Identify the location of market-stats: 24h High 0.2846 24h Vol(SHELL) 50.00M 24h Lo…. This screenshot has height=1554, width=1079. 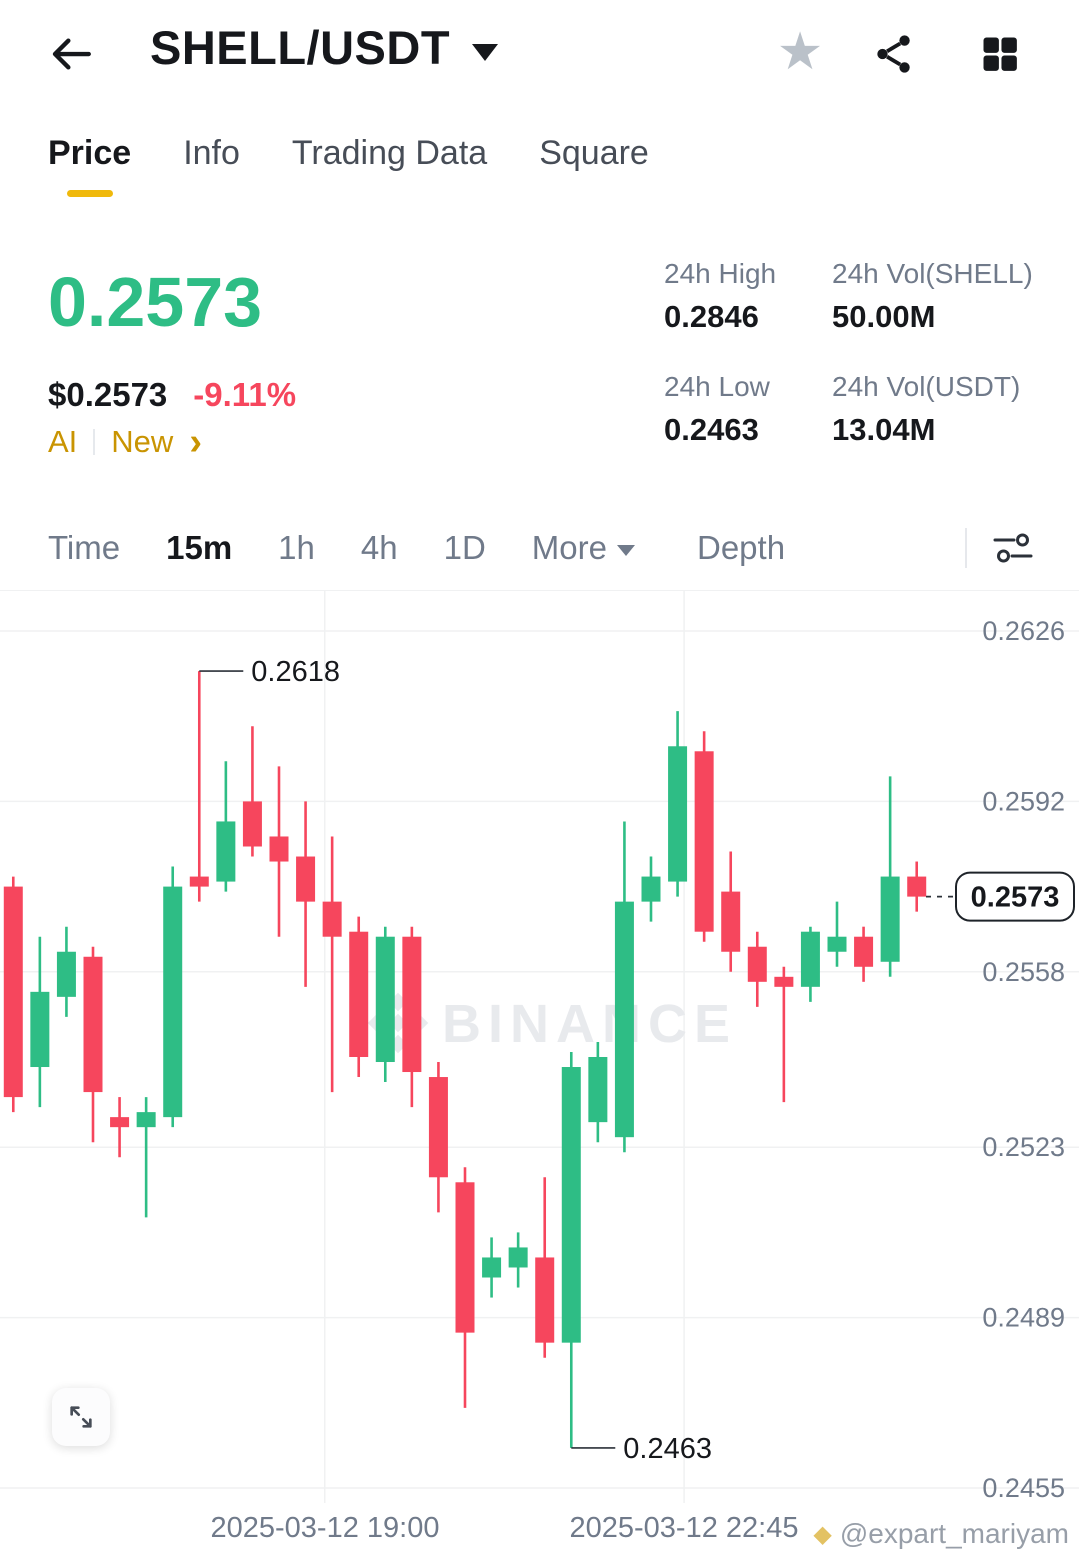
(848, 353).